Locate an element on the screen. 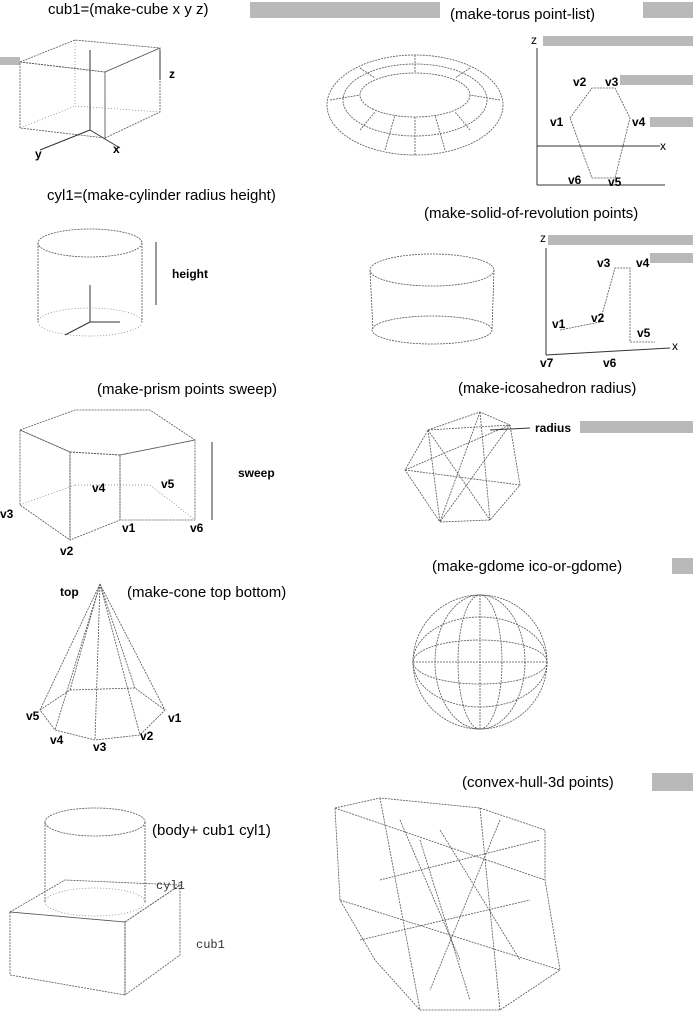 Image resolution: width=693 pixels, height=1016 pixels. revolution-v2: v2 is located at coordinates (598, 318).